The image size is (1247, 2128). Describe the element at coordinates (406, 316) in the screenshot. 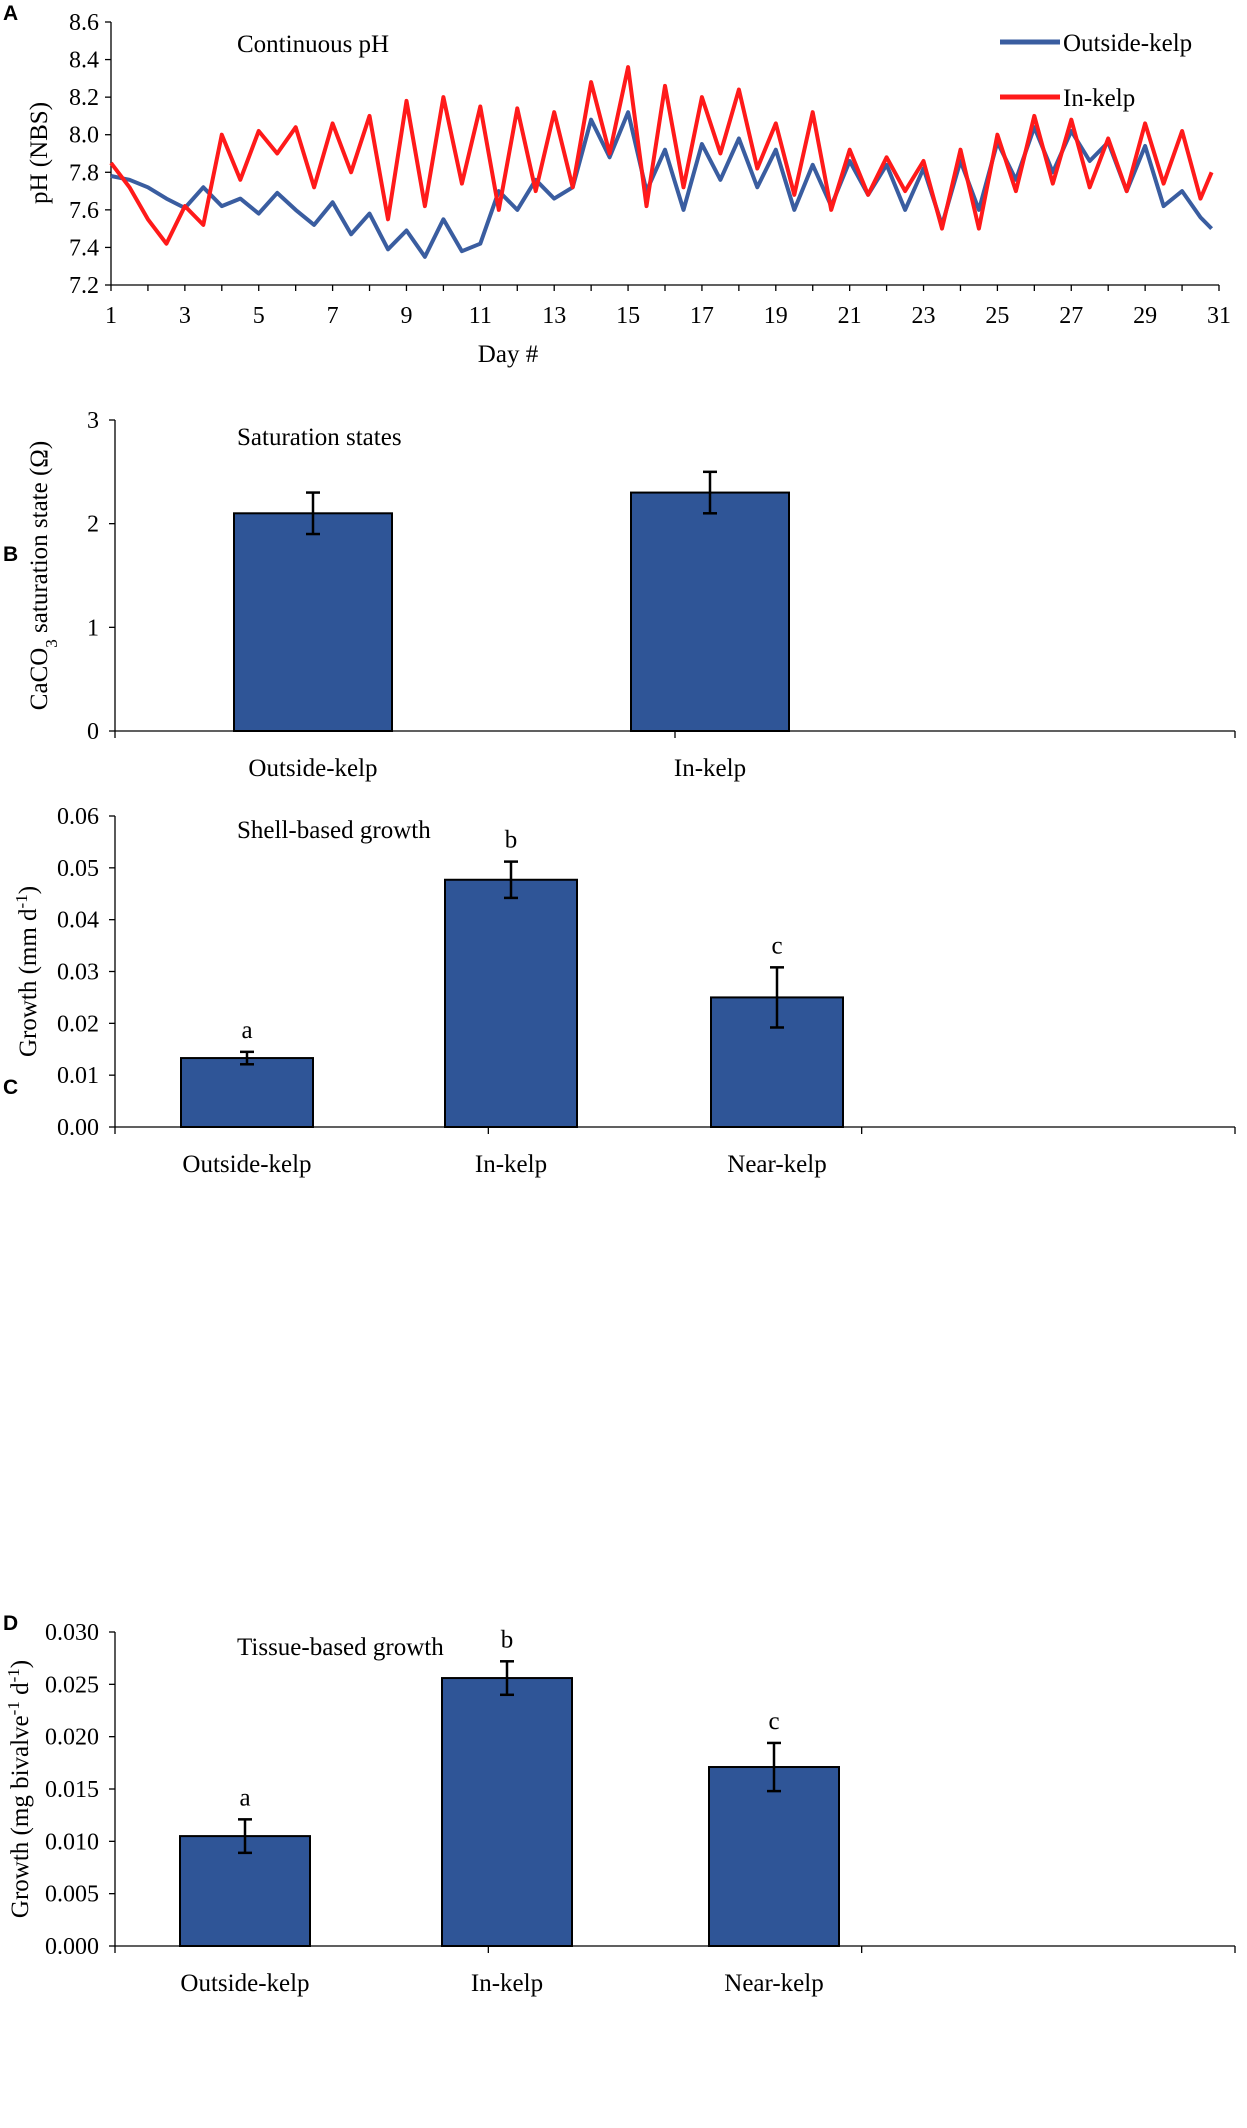

I see `x-tick-label-a: 9` at that location.